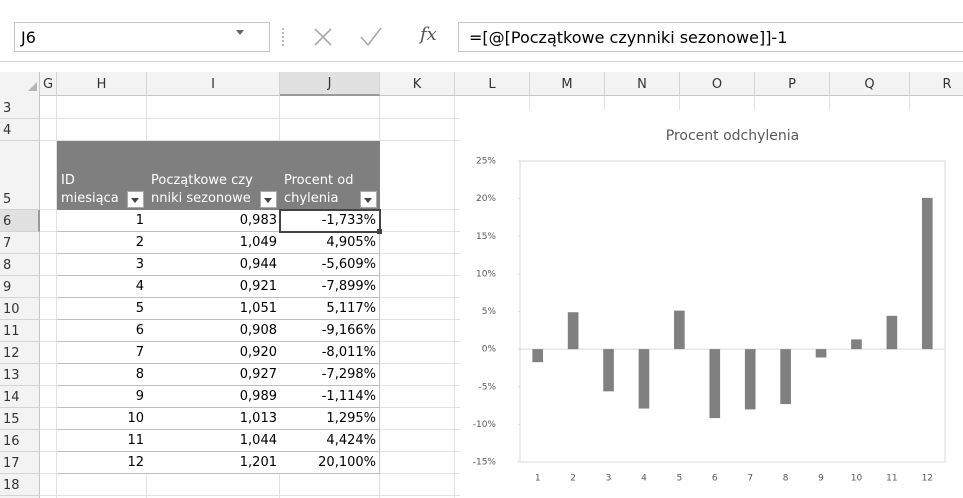  I want to click on row-header: 9, so click(20, 287).